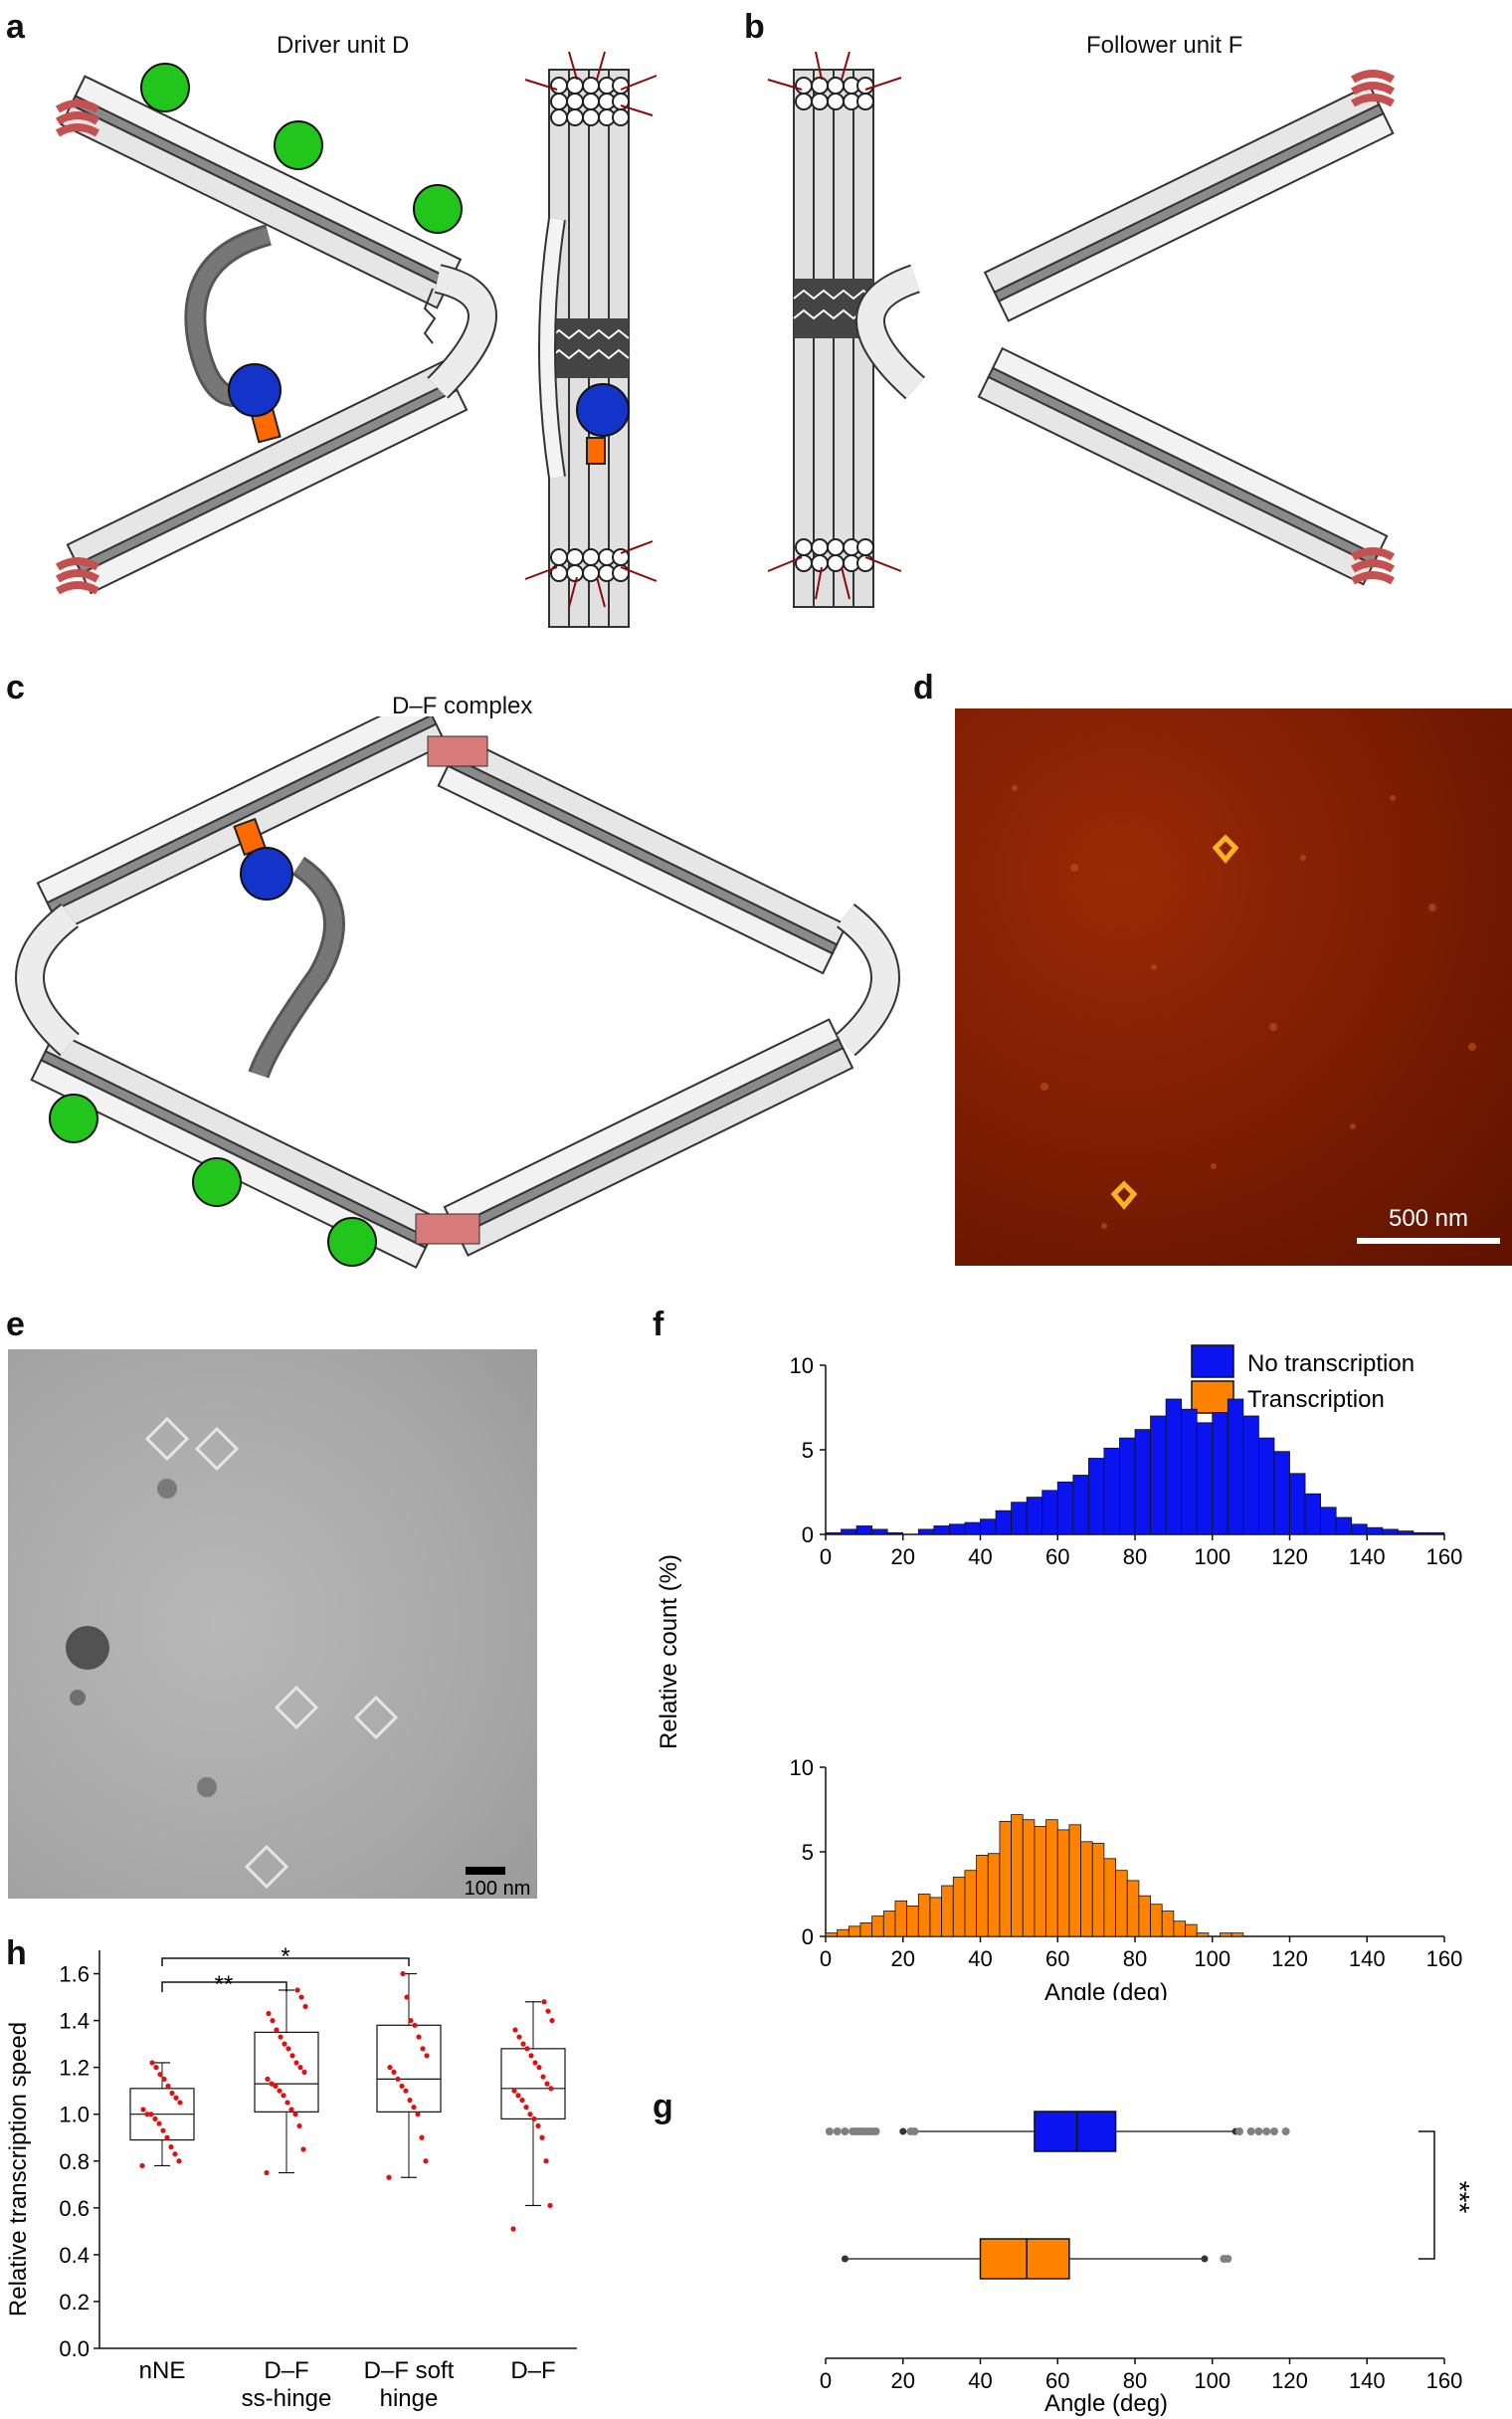 The height and width of the screenshot is (2419, 1512). I want to click on df-complex-schematic, so click(457, 992).